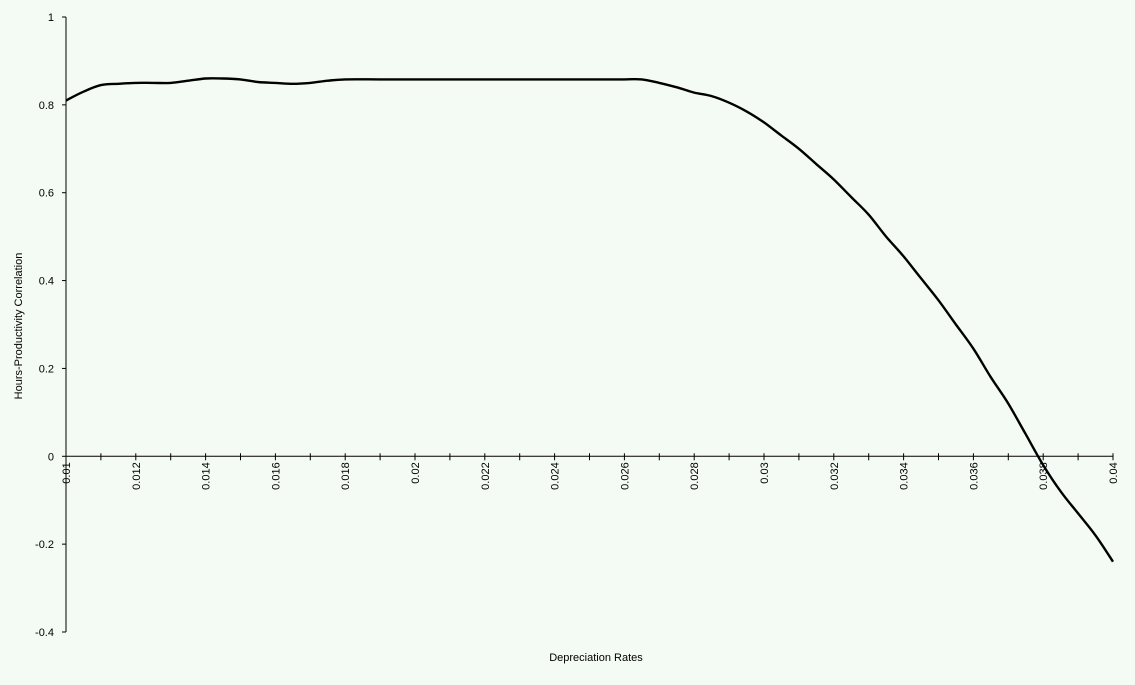 The image size is (1135, 685). I want to click on y-tick-label: 0, so click(51, 457).